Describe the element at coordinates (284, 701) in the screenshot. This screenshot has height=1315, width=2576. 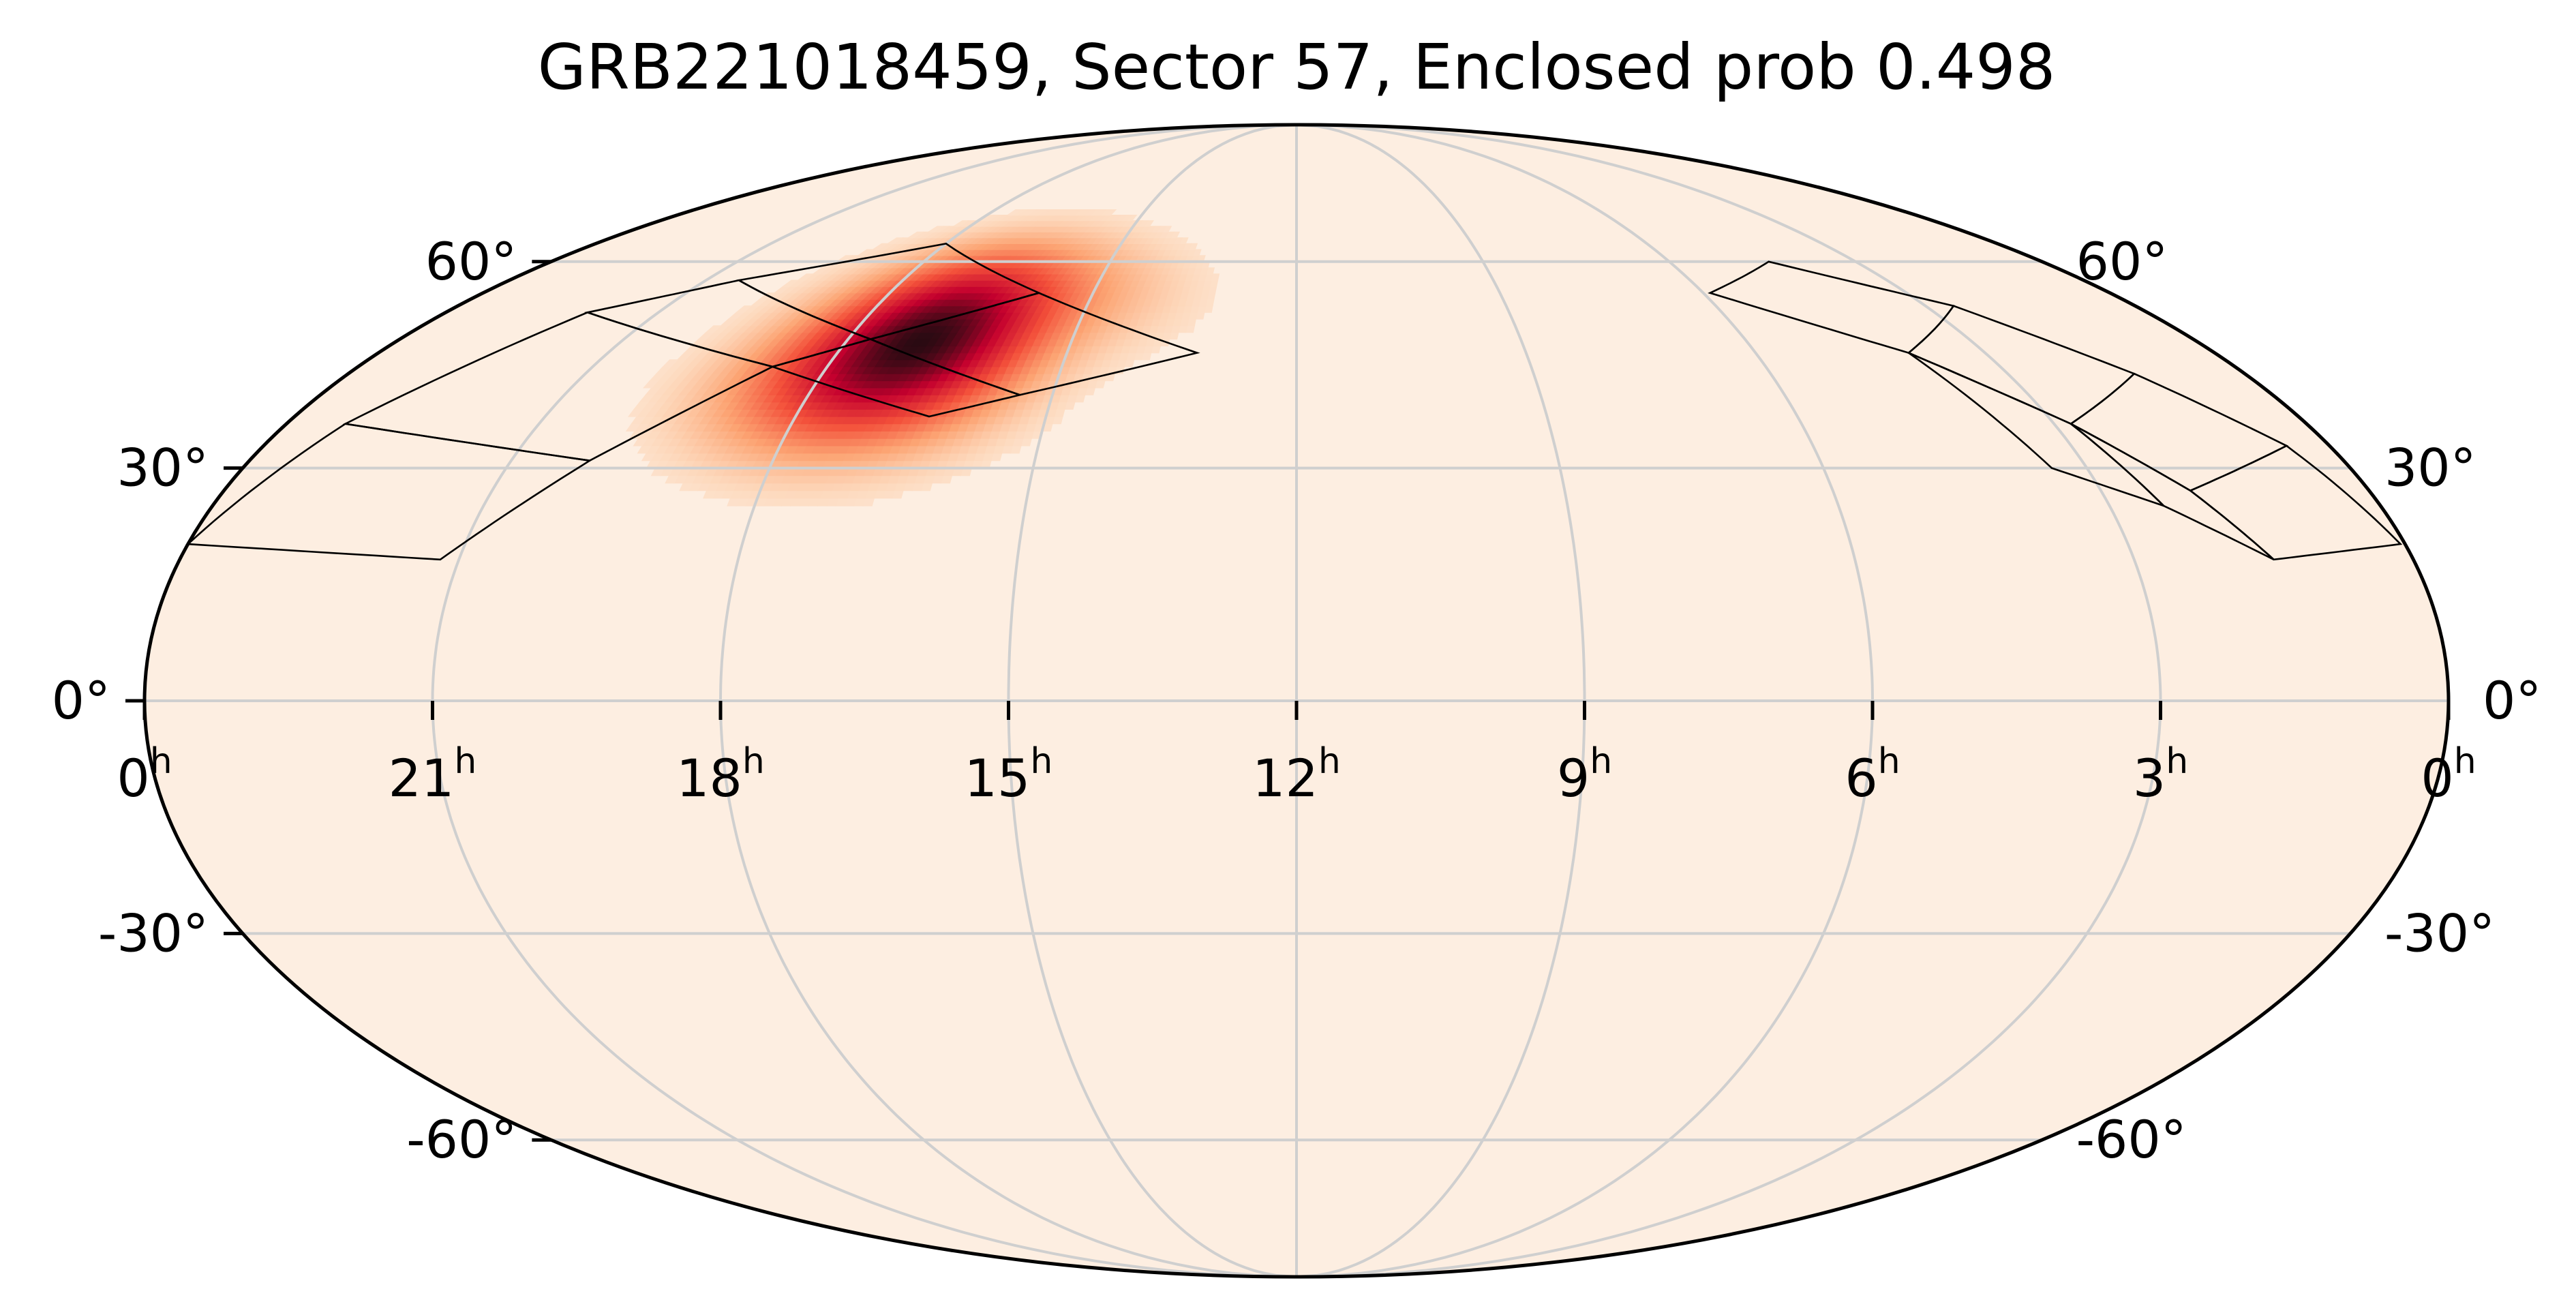
I see `dec-tick-labels-left: 60° 30° 0° -30° -60°` at that location.